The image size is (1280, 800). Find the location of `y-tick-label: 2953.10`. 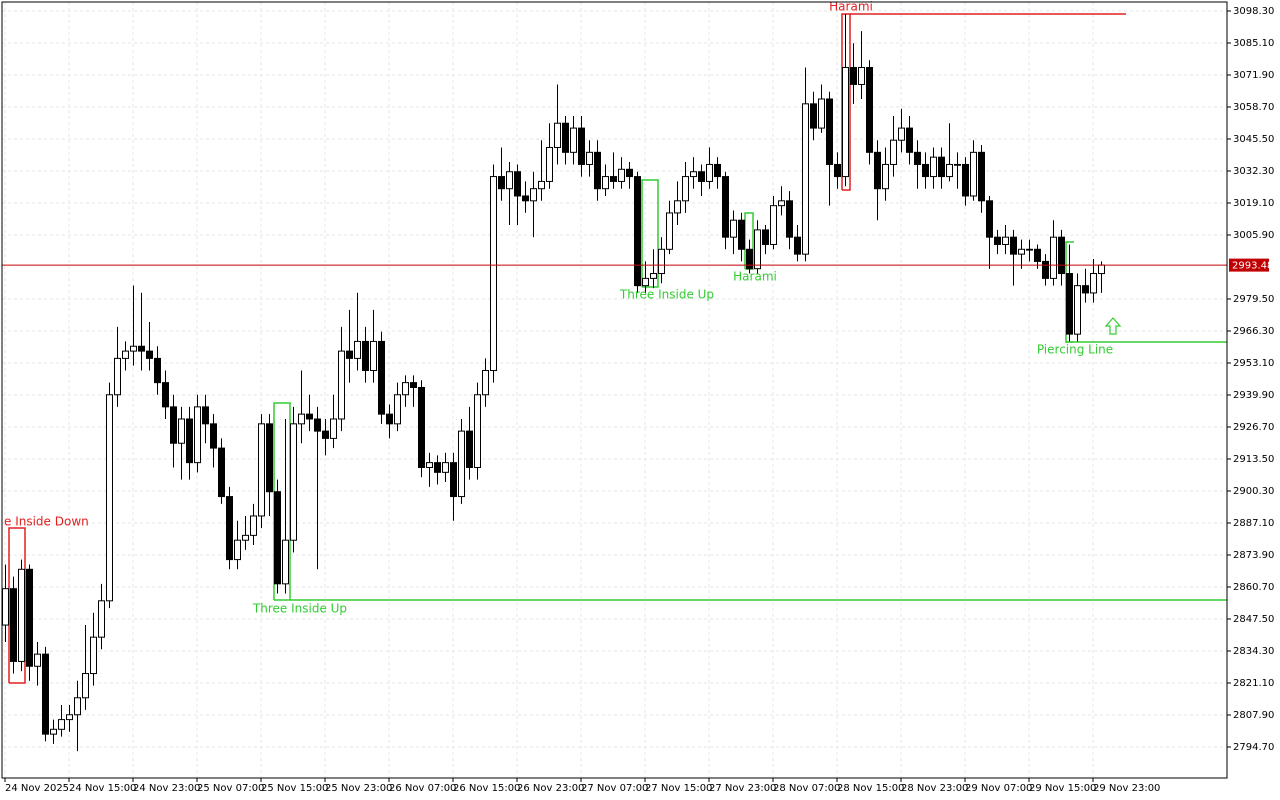

y-tick-label: 2953.10 is located at coordinates (1253, 363).